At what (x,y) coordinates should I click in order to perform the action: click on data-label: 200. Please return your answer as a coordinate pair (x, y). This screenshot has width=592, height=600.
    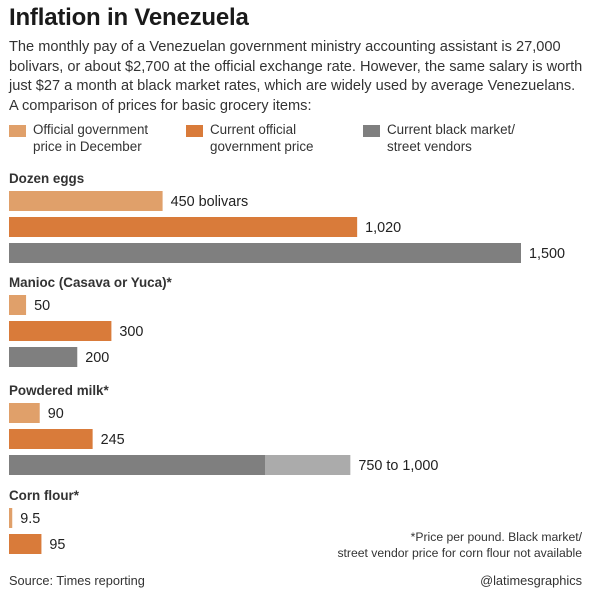
    Looking at the image, I should click on (97, 358).